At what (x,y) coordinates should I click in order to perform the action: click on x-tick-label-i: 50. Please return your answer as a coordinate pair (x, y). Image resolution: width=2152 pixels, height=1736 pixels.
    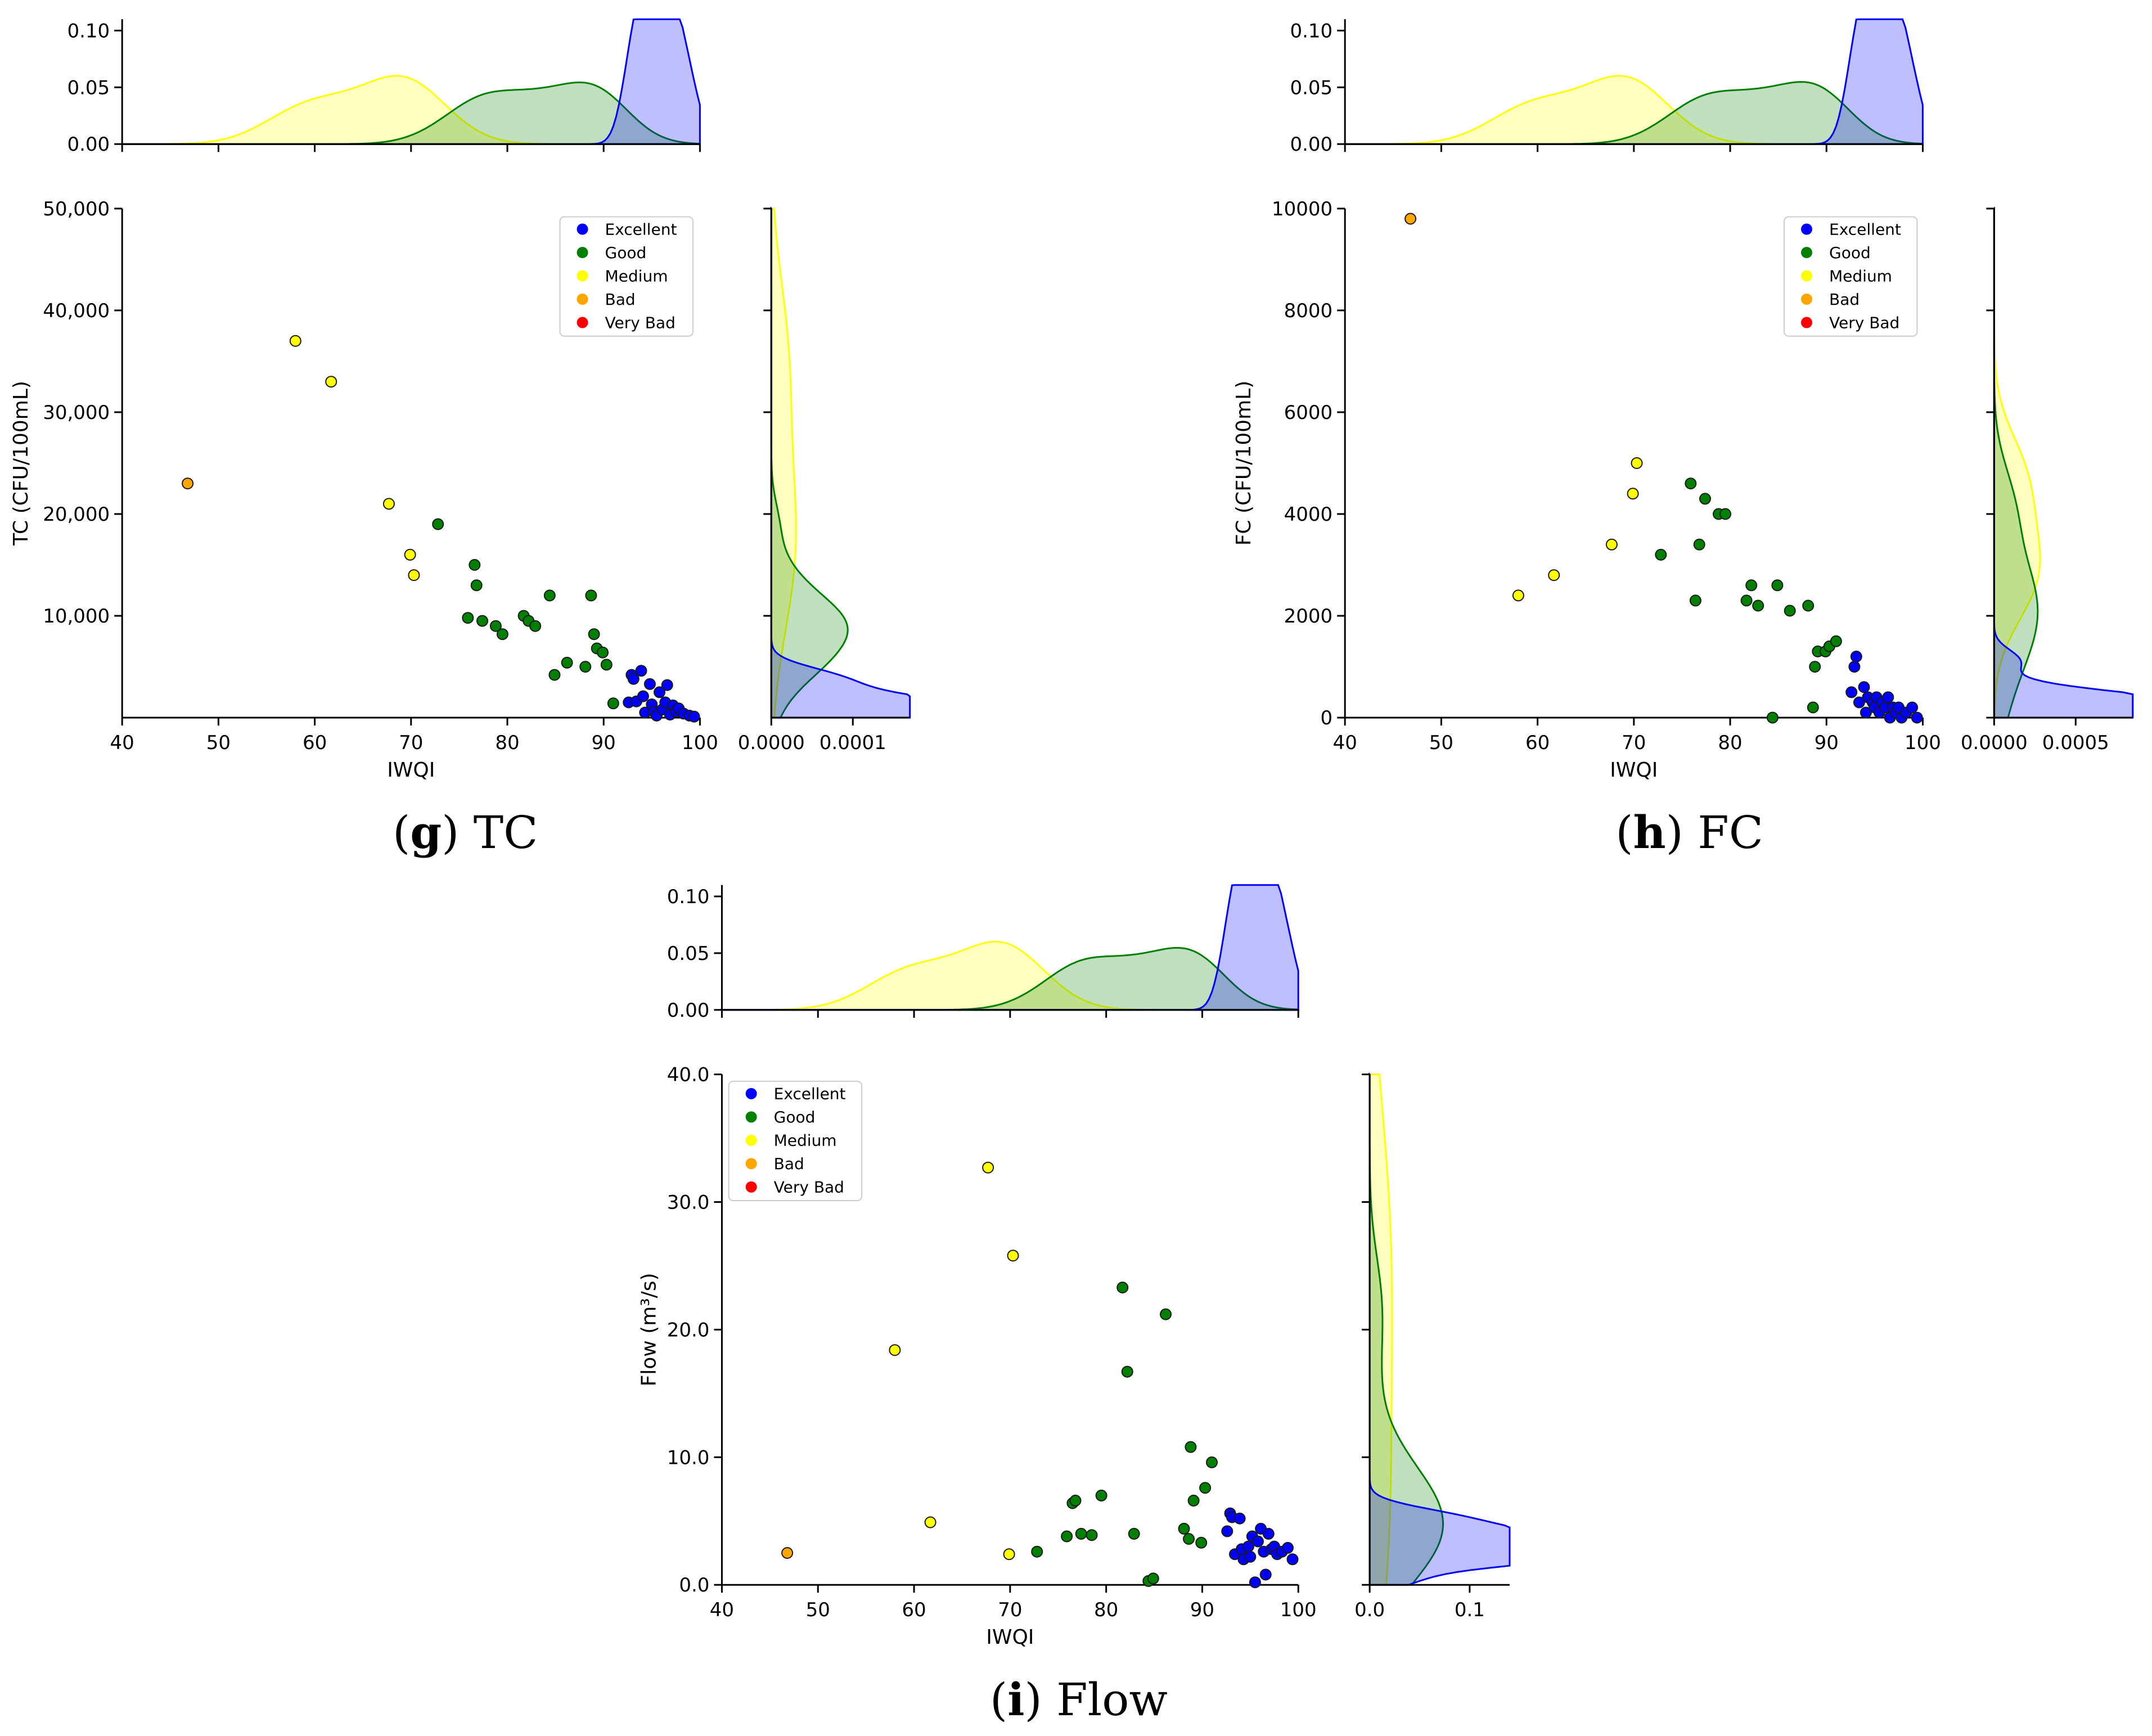
    Looking at the image, I should click on (818, 1610).